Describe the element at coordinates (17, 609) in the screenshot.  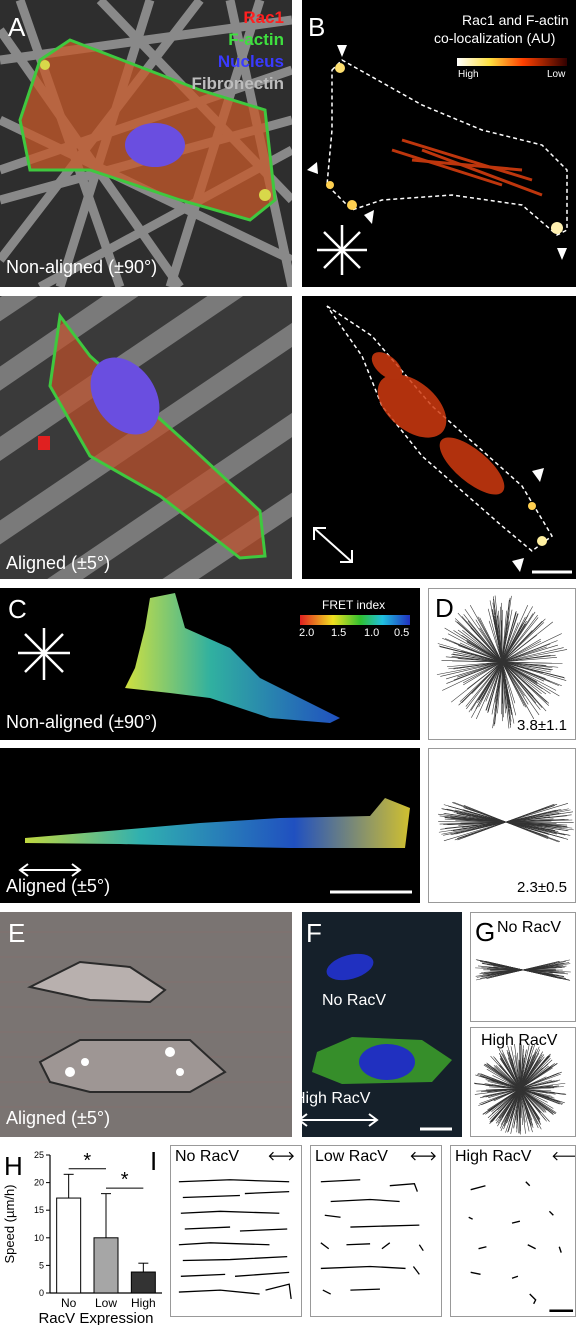
I see `panel-c-label: C` at that location.